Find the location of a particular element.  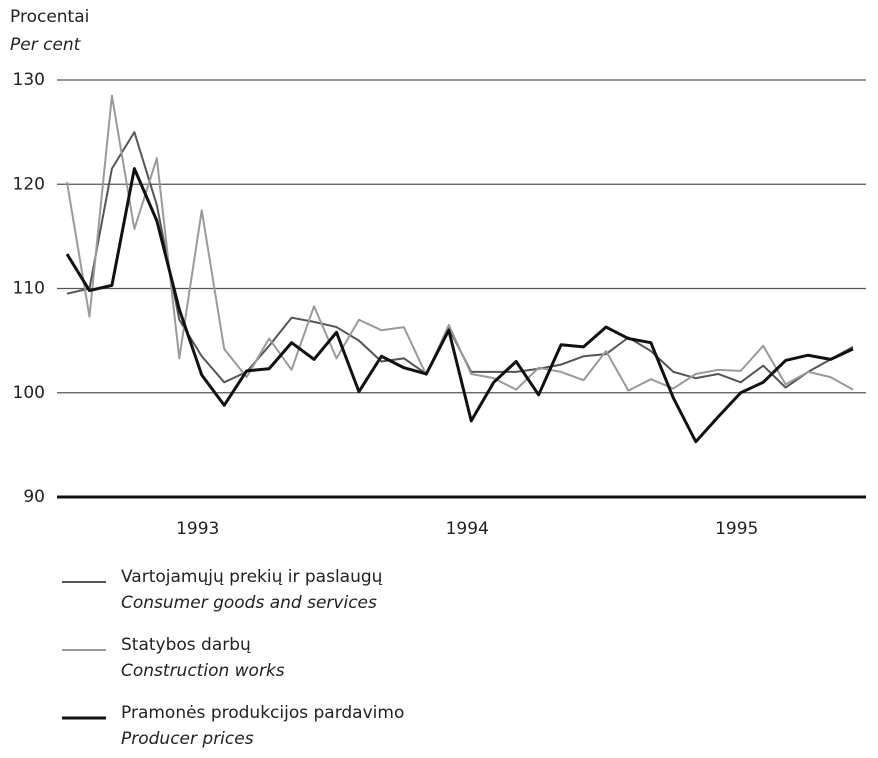

y-tick-label: 110 is located at coordinates (29, 289).